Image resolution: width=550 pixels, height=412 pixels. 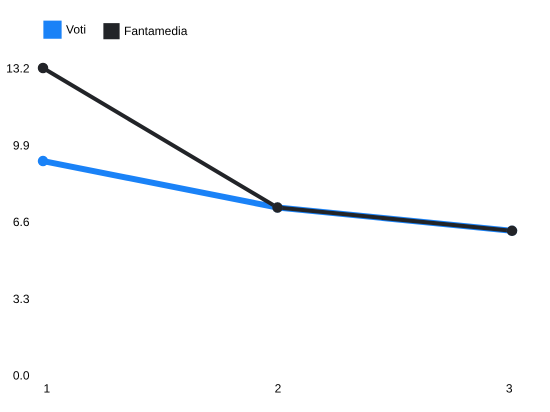 I want to click on y-tick-label: 0.0, so click(x=21, y=375).